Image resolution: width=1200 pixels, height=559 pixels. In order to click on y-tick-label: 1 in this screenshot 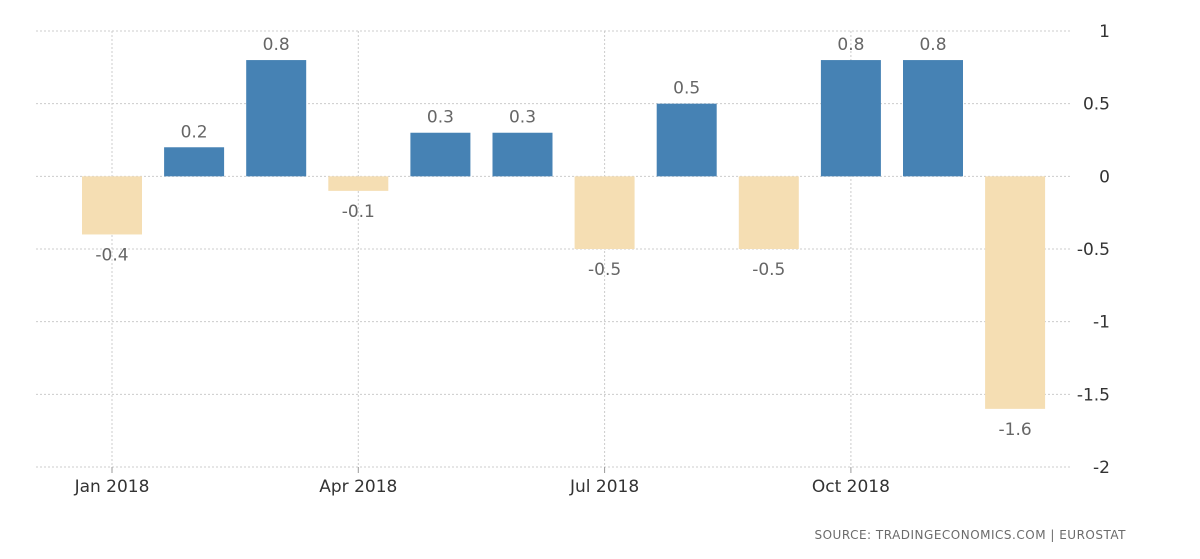, I will do `click(1104, 32)`.